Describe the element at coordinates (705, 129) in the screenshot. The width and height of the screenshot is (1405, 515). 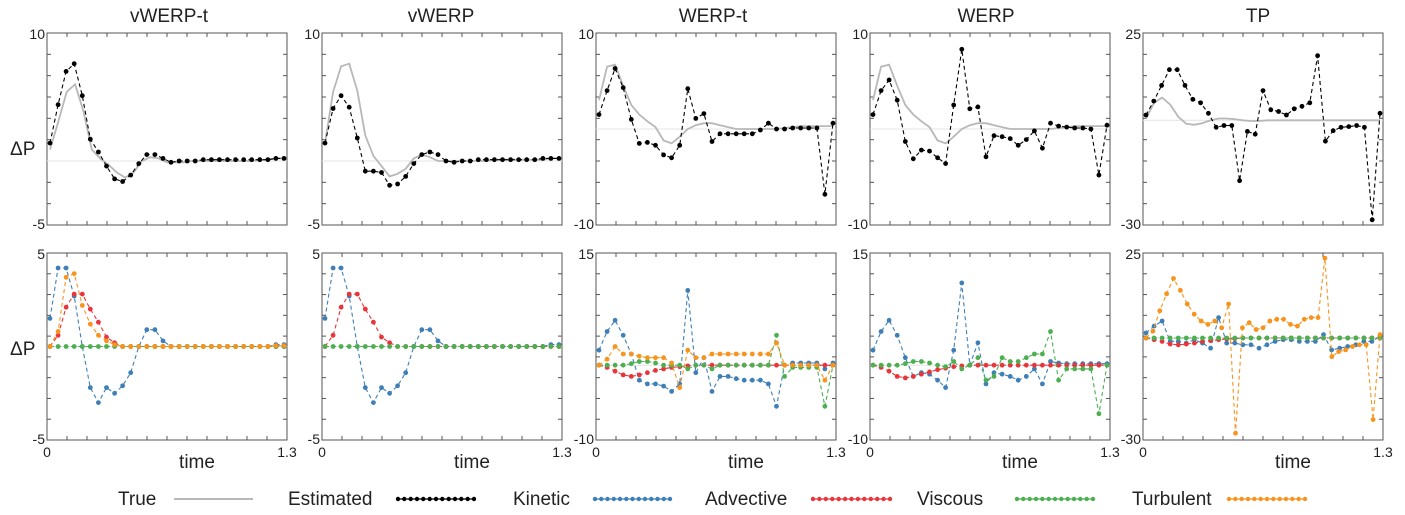
I see `panel-2: 10 -10` at that location.